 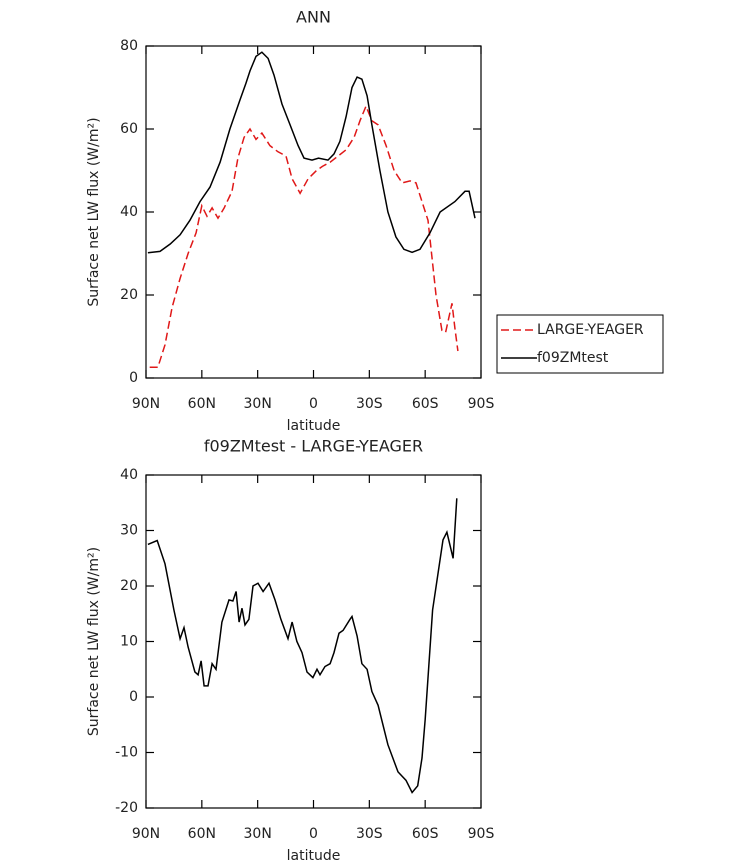 I want to click on y-tick-label: 80, so click(x=129, y=46).